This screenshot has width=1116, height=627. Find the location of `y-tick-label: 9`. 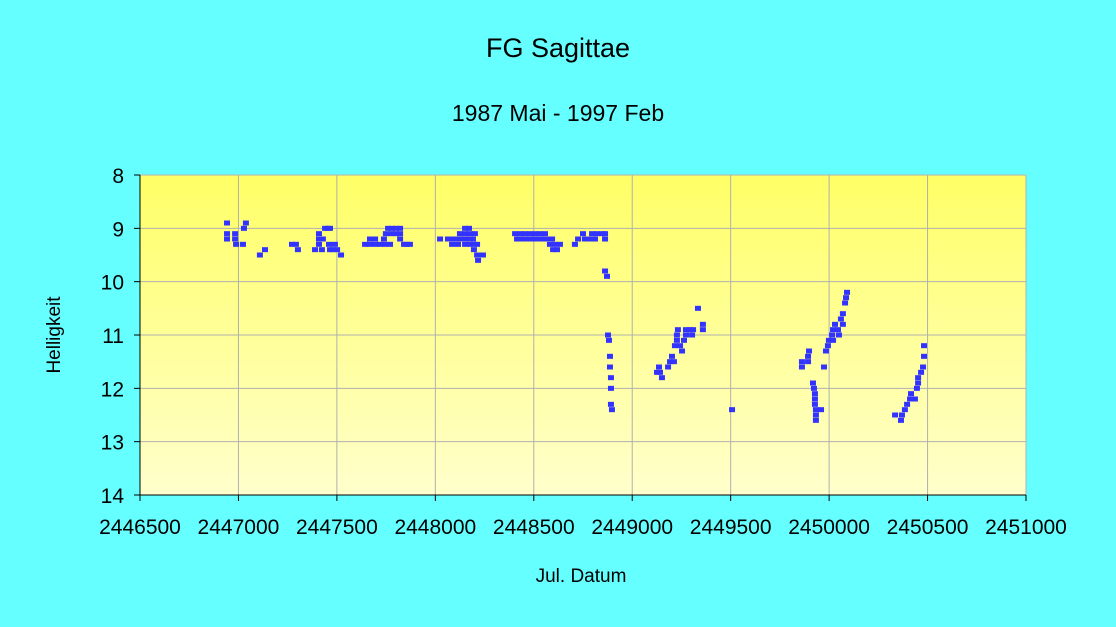

y-tick-label: 9 is located at coordinates (118, 229).